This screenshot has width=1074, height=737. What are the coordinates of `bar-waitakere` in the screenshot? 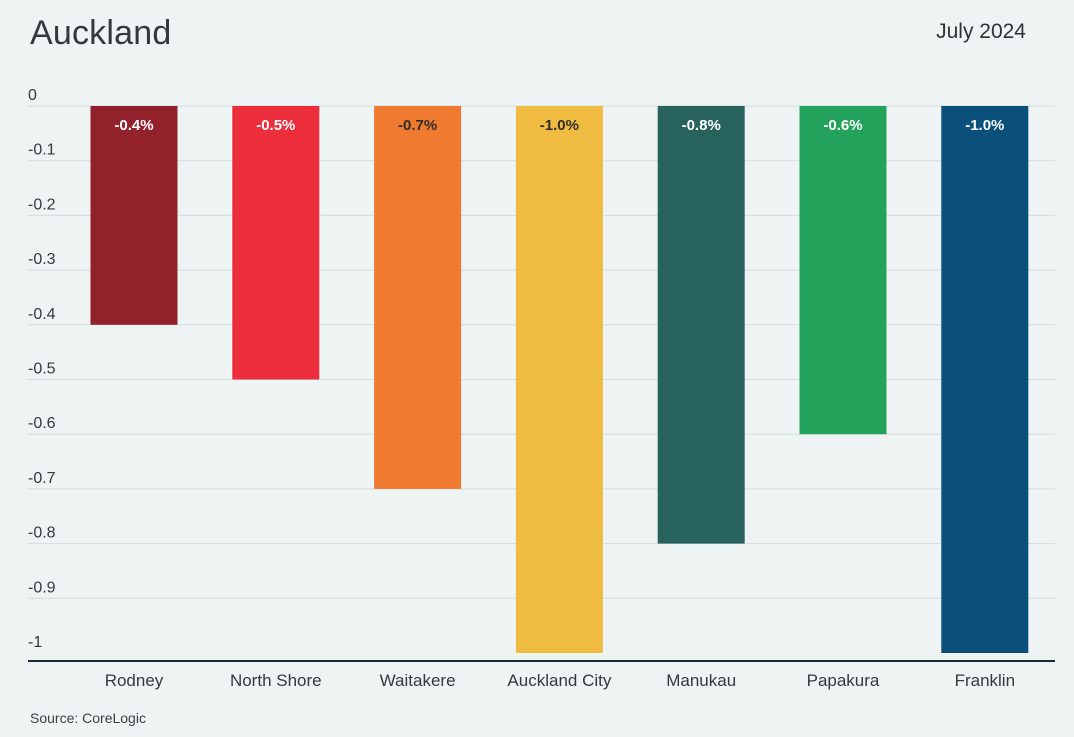 It's located at (418, 297).